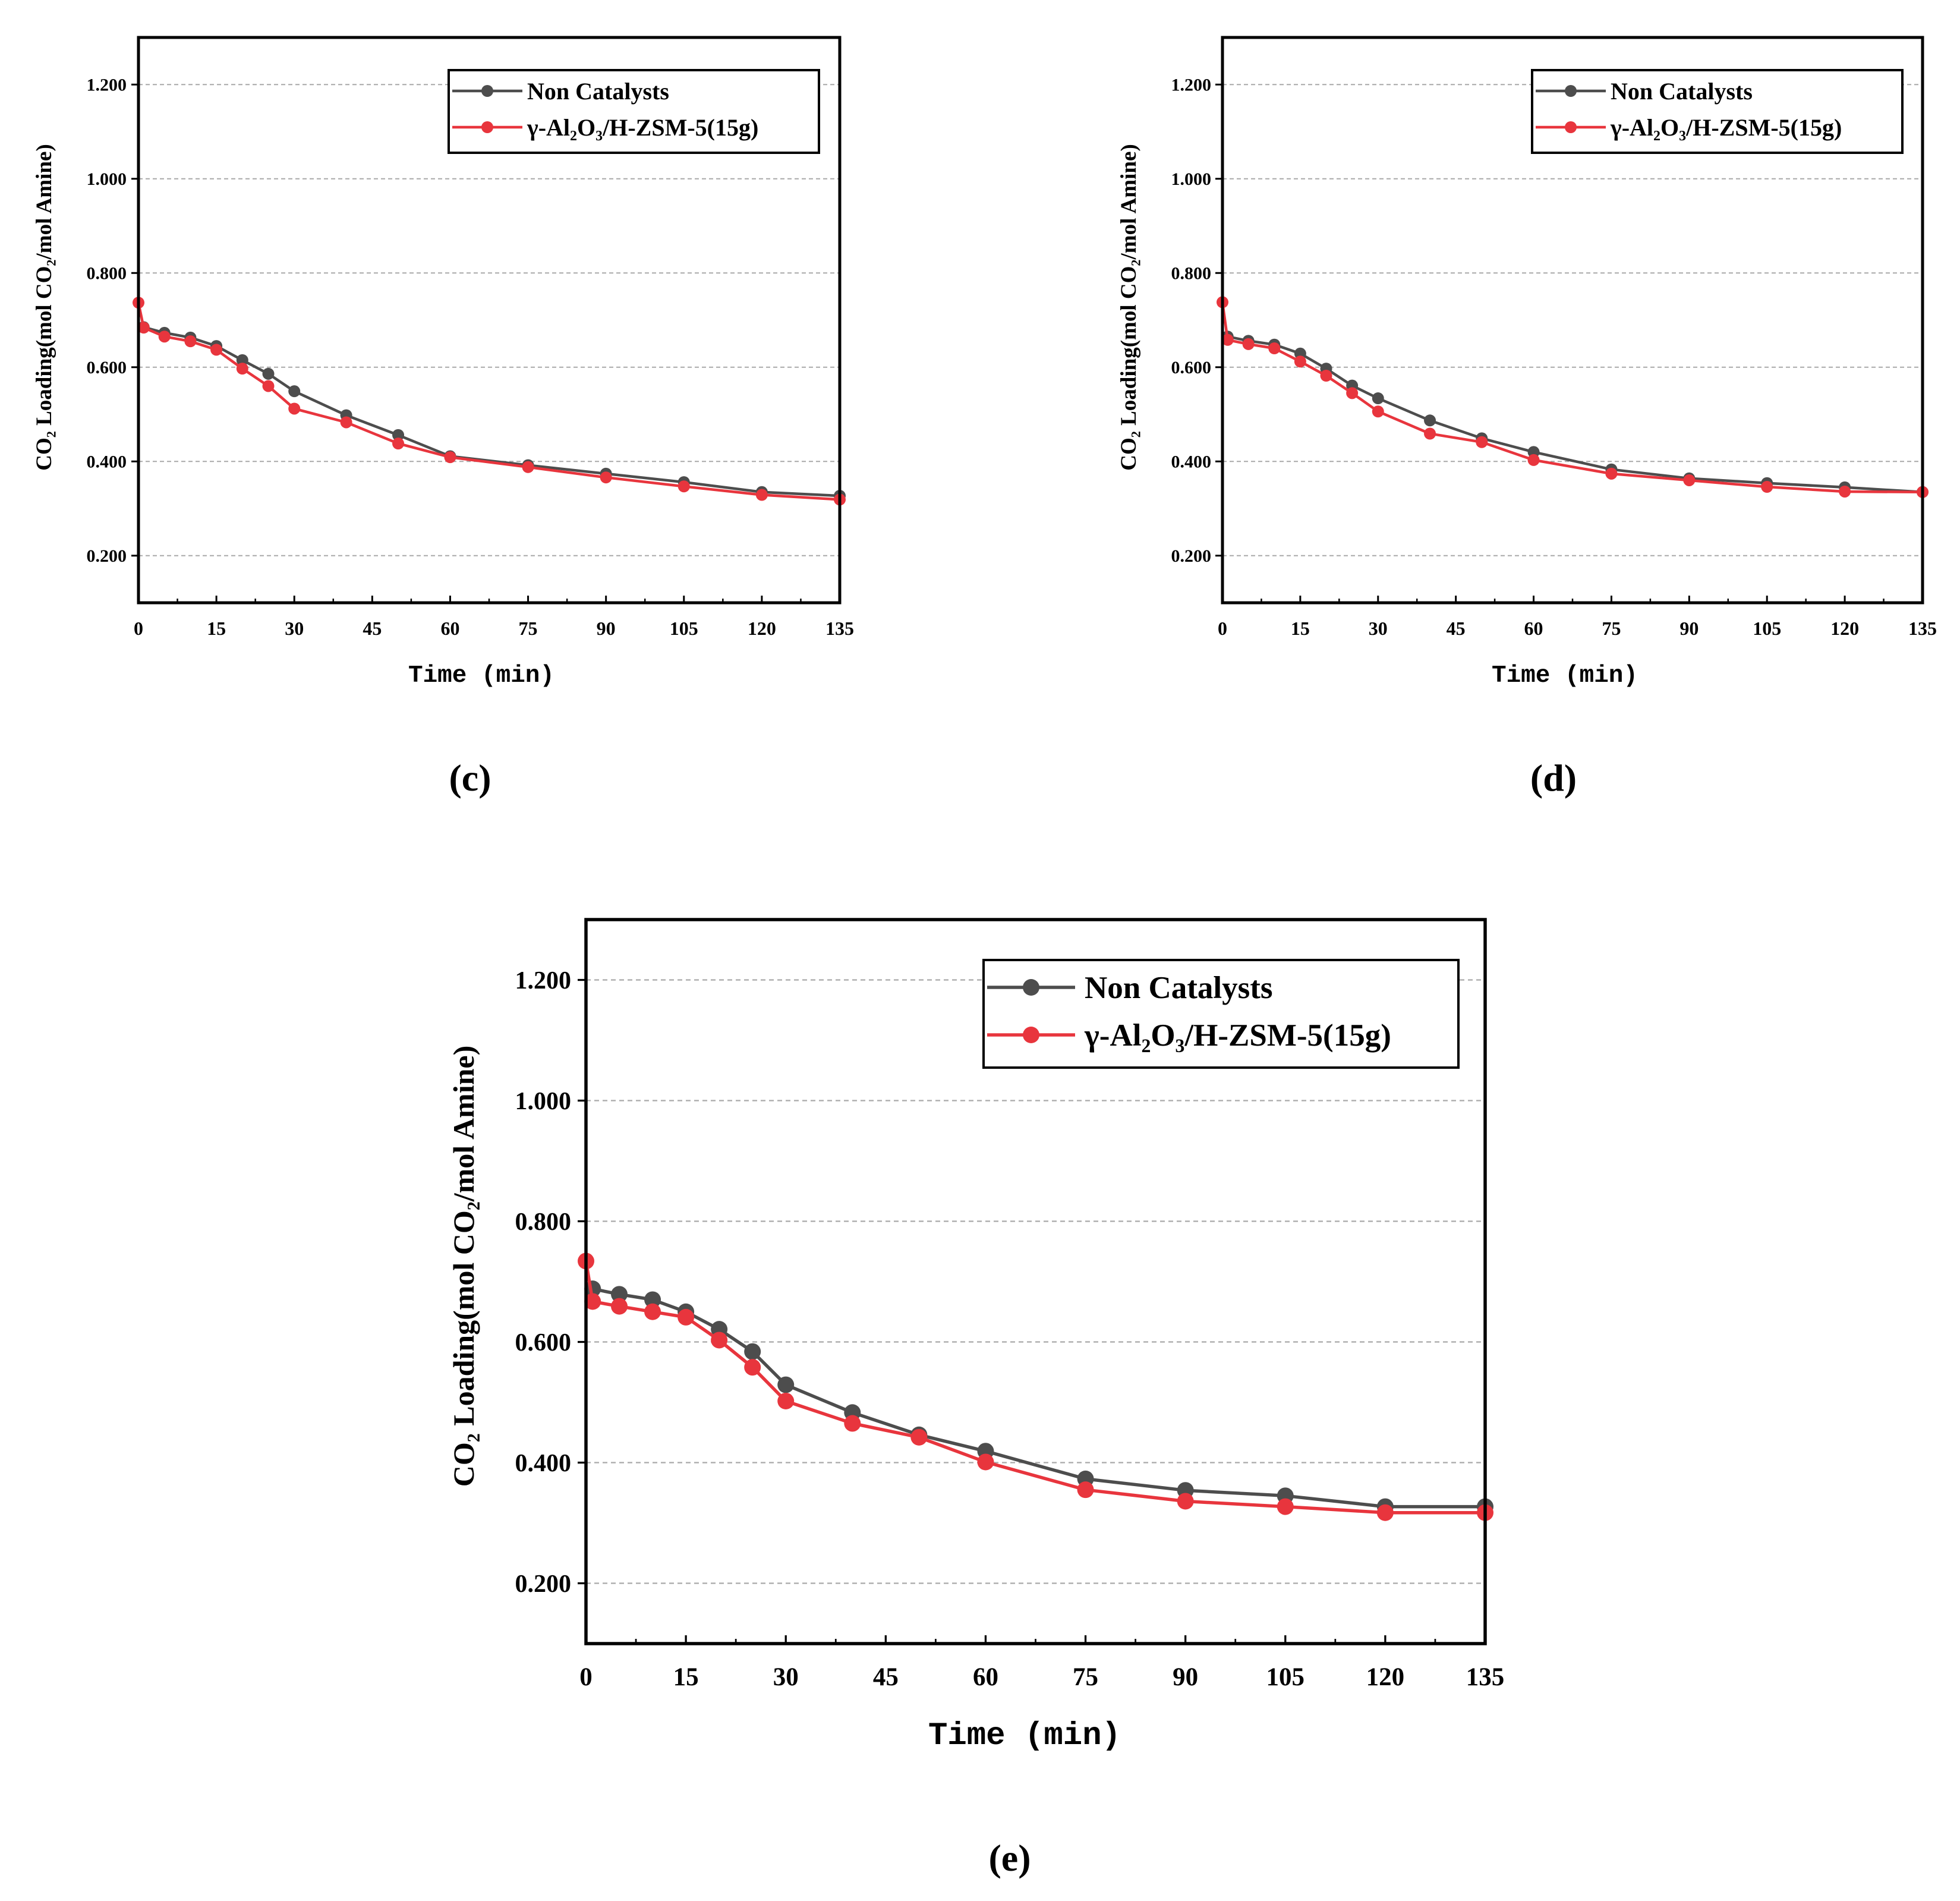 This screenshot has height=1901, width=1960. Describe the element at coordinates (1192, 461) in the screenshot. I see `y-tick-label: 0.400` at that location.